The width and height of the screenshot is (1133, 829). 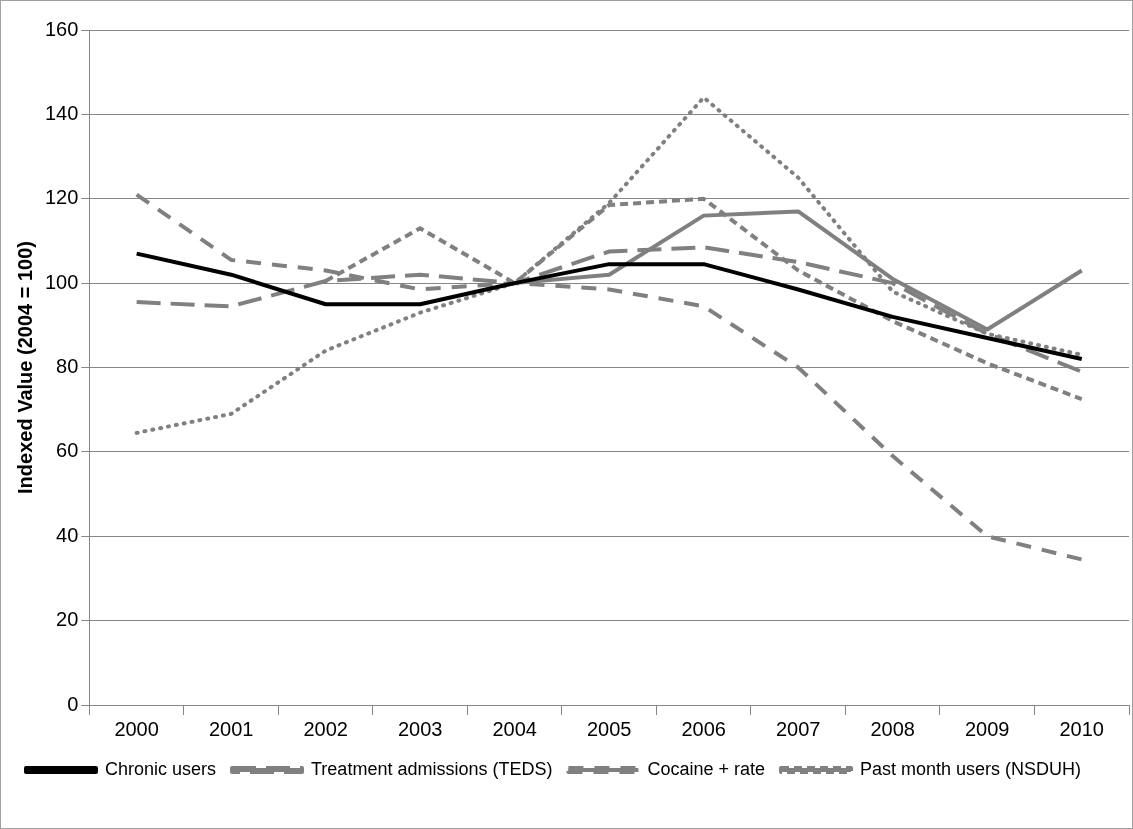 I want to click on x-tick-label: 2005, so click(x=609, y=728).